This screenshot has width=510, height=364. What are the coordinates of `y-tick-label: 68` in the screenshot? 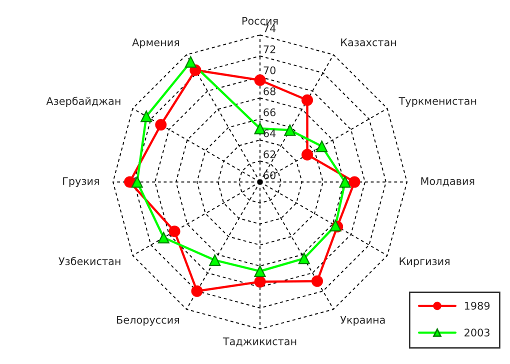 It's located at (270, 91).